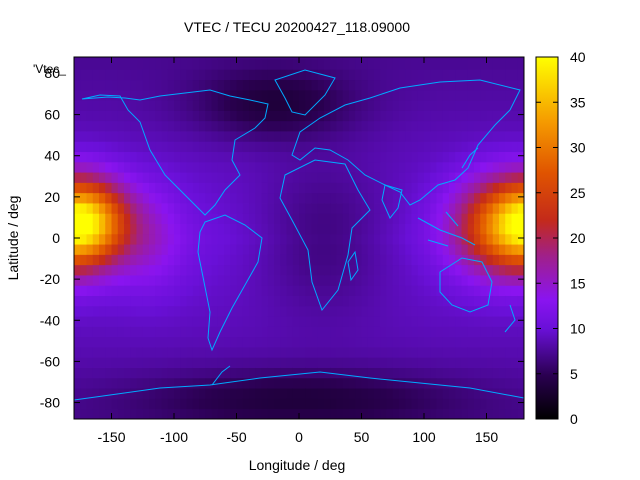 The image size is (640, 480). What do you see at coordinates (578, 238) in the screenshot?
I see `colorbar-tick-label: 20` at bounding box center [578, 238].